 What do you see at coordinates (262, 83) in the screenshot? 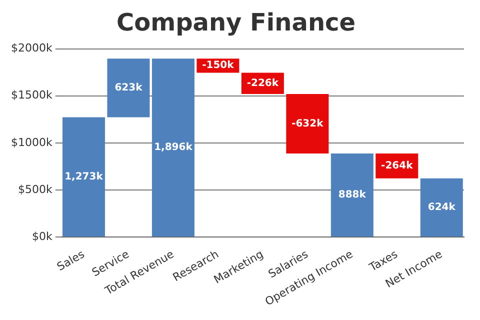
I see `data-label: -226k` at bounding box center [262, 83].